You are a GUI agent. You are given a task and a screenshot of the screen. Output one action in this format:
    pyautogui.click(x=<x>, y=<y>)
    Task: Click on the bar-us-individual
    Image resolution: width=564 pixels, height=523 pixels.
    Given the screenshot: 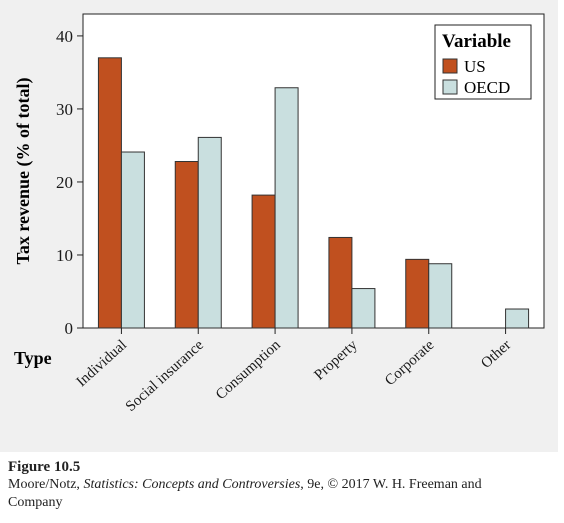 What is the action you would take?
    pyautogui.click(x=109, y=193)
    